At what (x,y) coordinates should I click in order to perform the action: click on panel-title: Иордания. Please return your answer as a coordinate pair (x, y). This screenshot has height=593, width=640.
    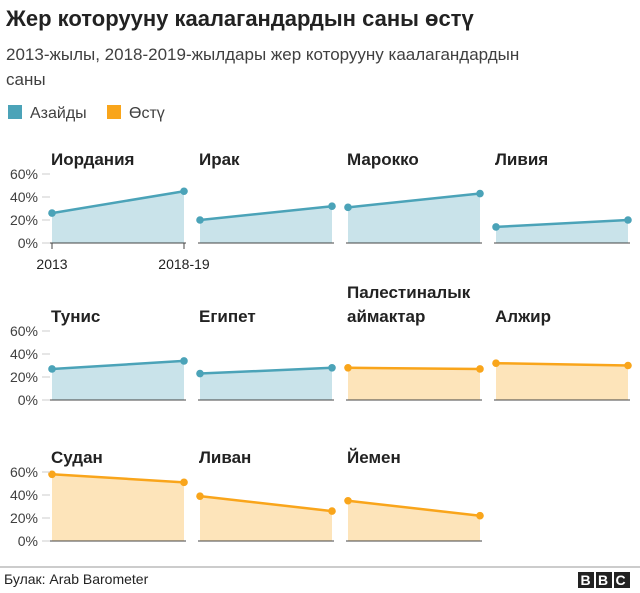
    Looking at the image, I should click on (93, 159).